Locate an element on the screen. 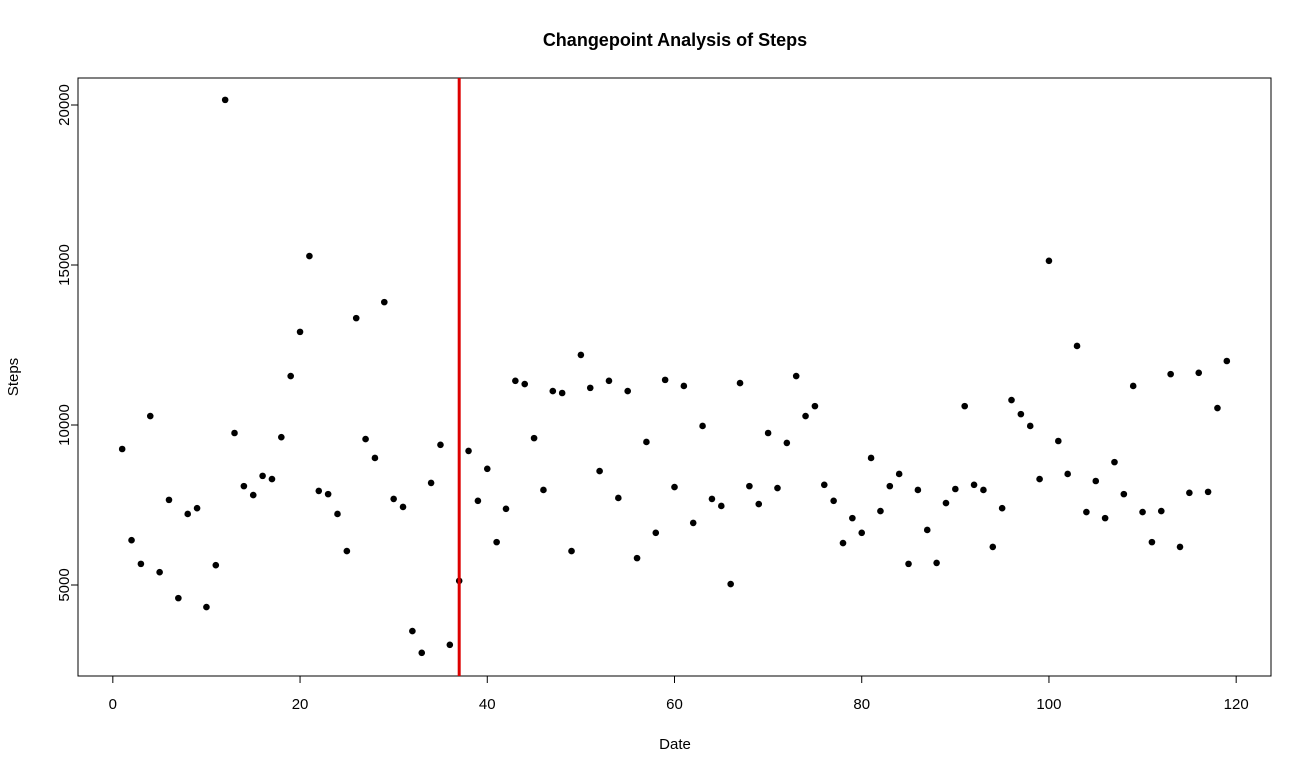  x-tick-label: 120 is located at coordinates (1236, 704).